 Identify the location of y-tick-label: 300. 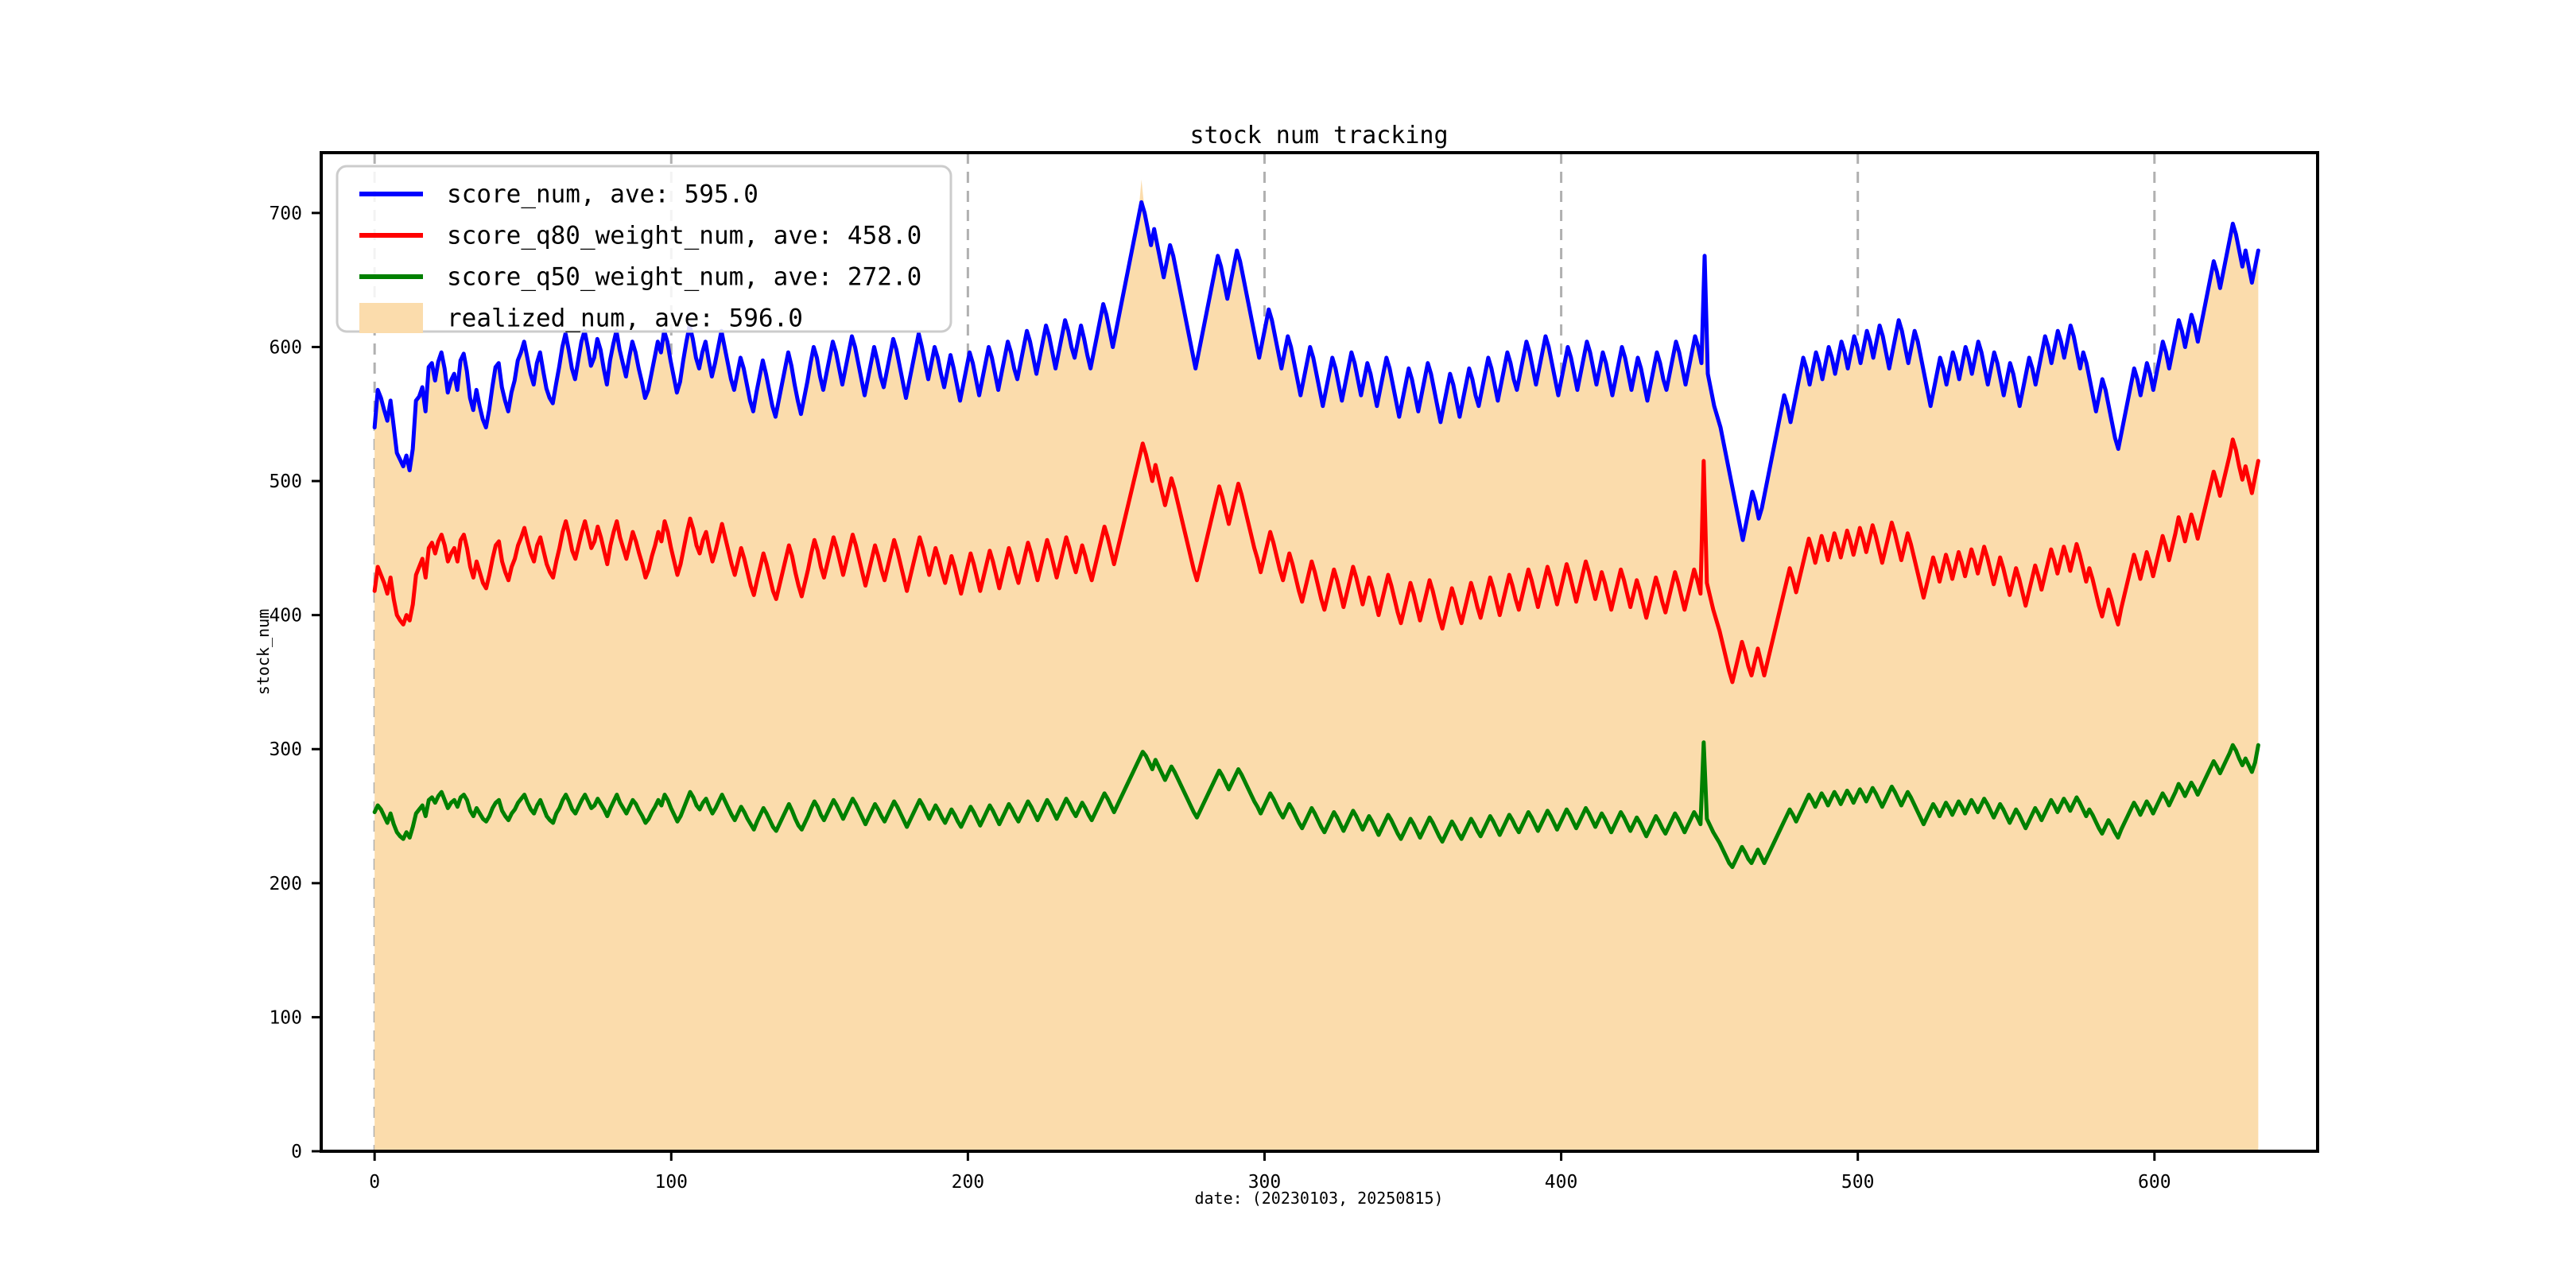
(285, 749).